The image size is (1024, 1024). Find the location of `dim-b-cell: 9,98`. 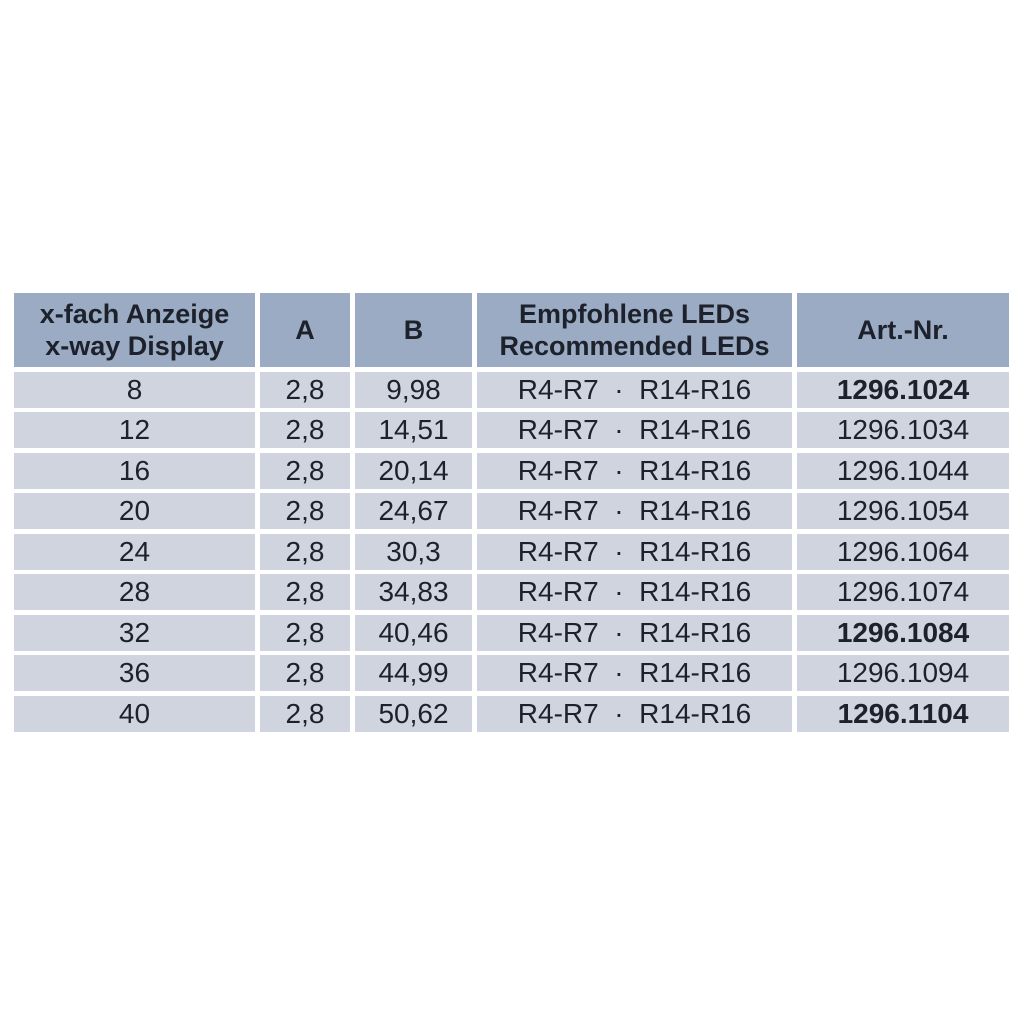

dim-b-cell: 9,98 is located at coordinates (413, 389).